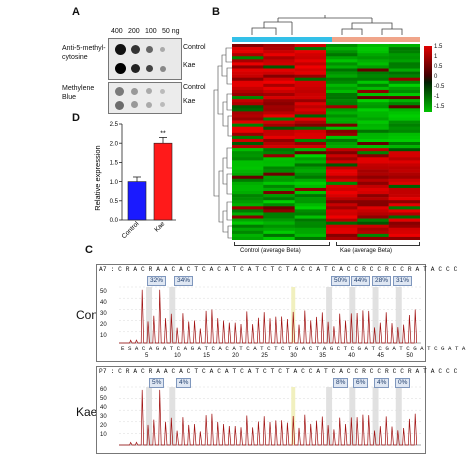  What do you see at coordinates (103, 426) in the screenshot?
I see `kae-y-tick: 20` at bounding box center [103, 426].